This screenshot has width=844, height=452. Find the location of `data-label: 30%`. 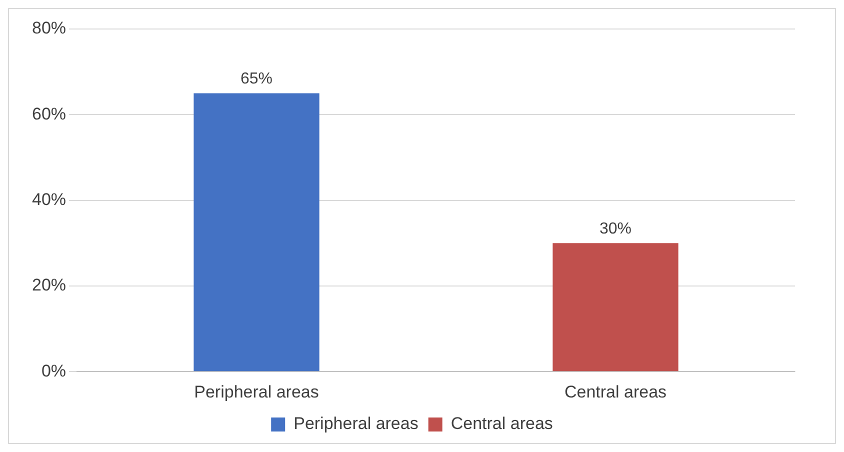

data-label: 30% is located at coordinates (615, 229).